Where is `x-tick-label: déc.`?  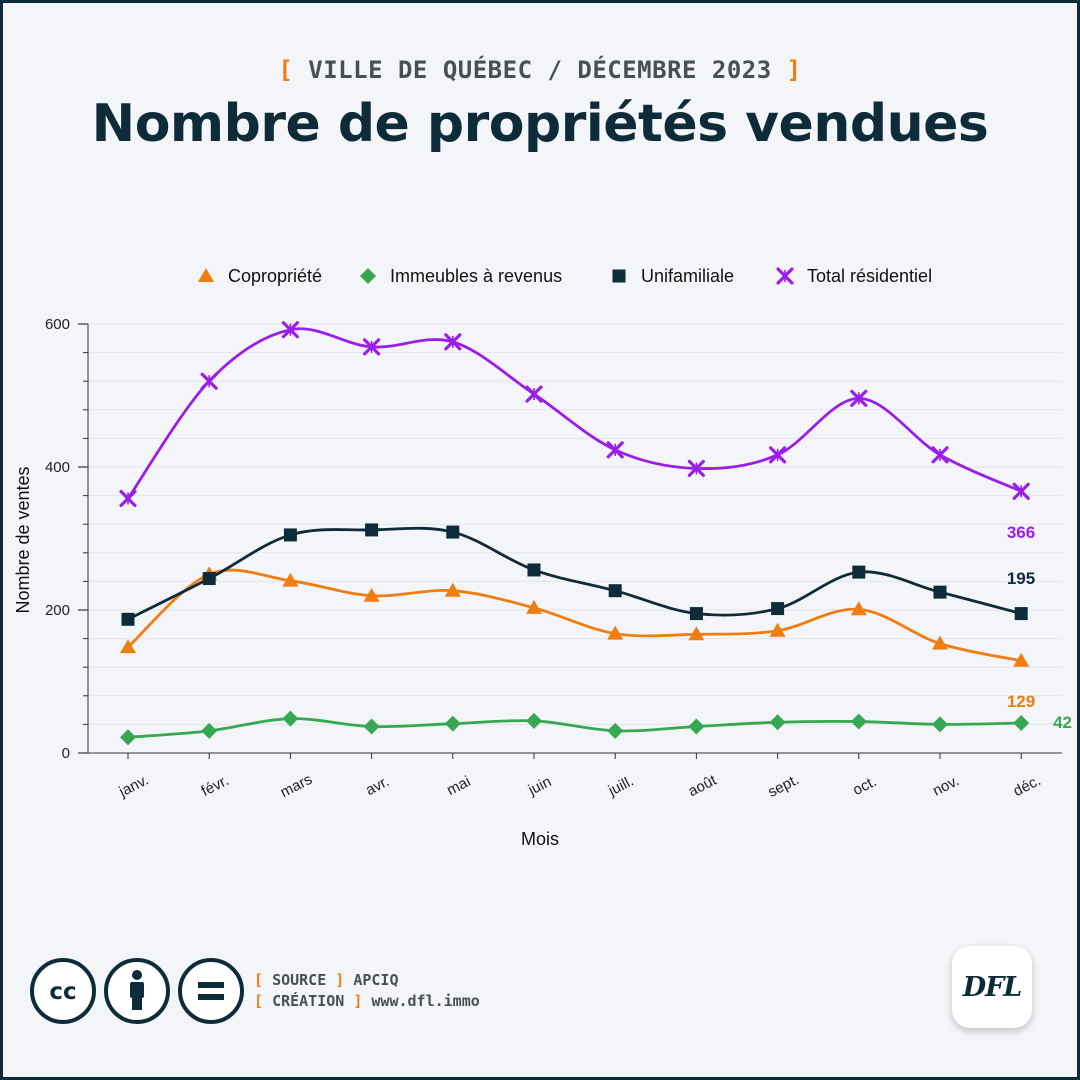 x-tick-label: déc. is located at coordinates (1027, 786).